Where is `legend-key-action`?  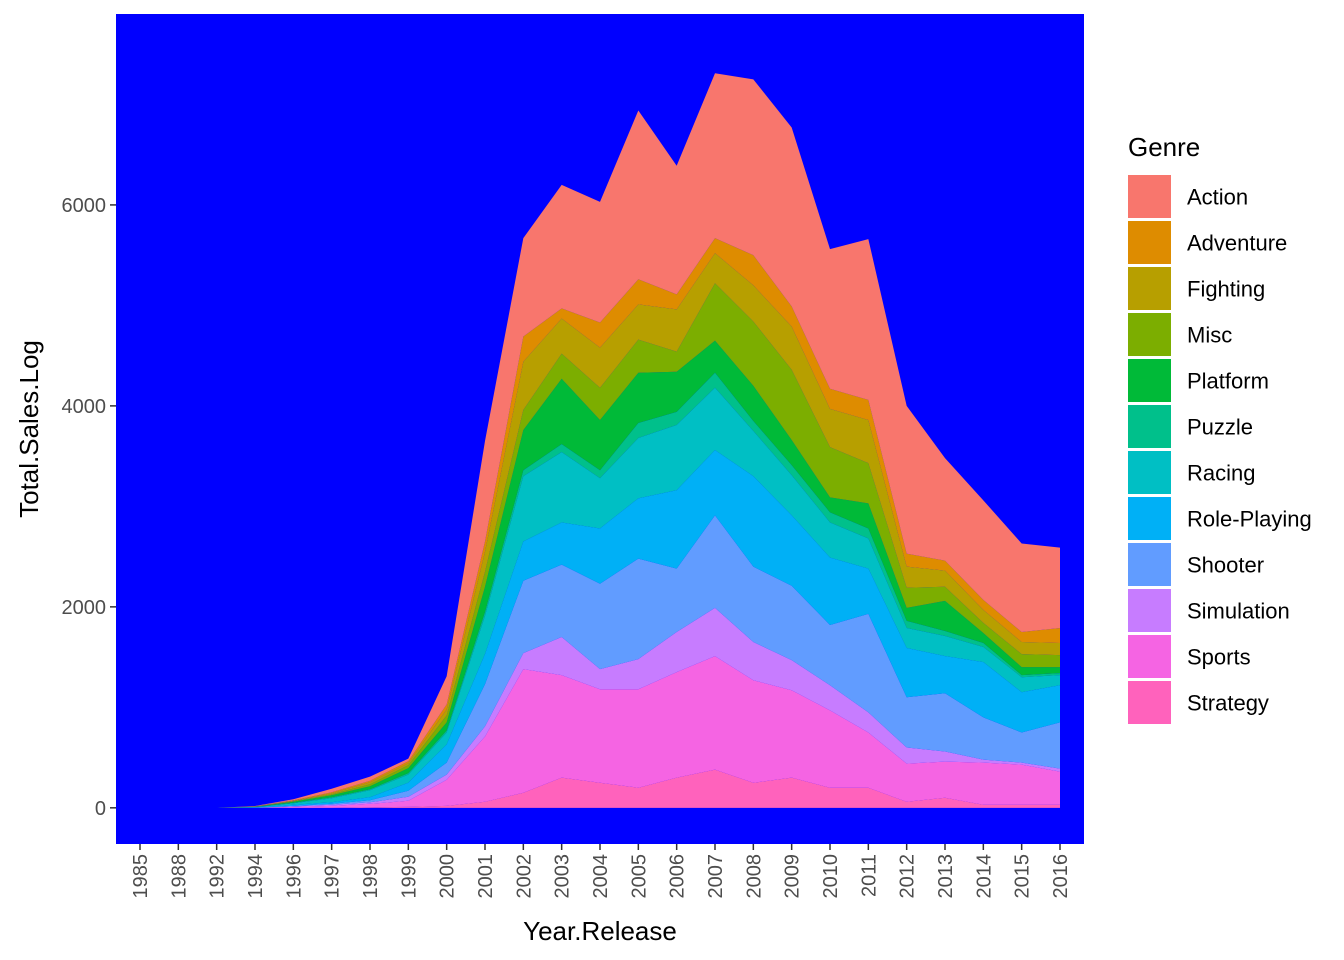 legend-key-action is located at coordinates (1149, 196).